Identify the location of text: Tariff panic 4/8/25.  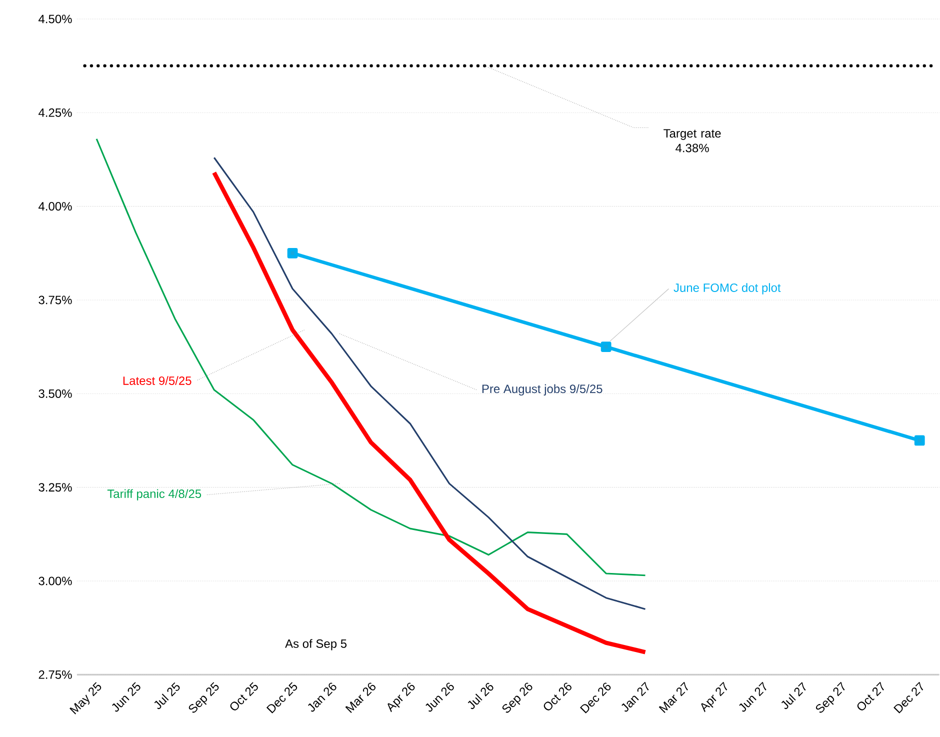
(154, 495).